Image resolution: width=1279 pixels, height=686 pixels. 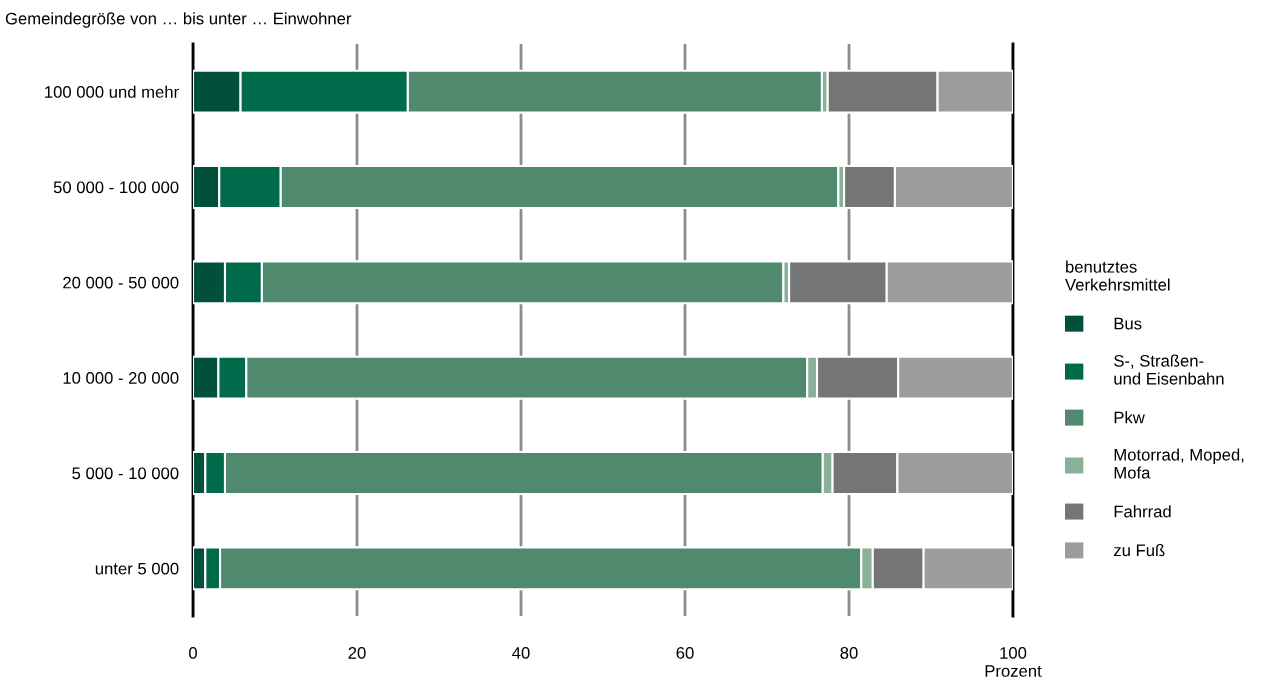 What do you see at coordinates (849, 653) in the screenshot?
I see `x-tick-label: 80` at bounding box center [849, 653].